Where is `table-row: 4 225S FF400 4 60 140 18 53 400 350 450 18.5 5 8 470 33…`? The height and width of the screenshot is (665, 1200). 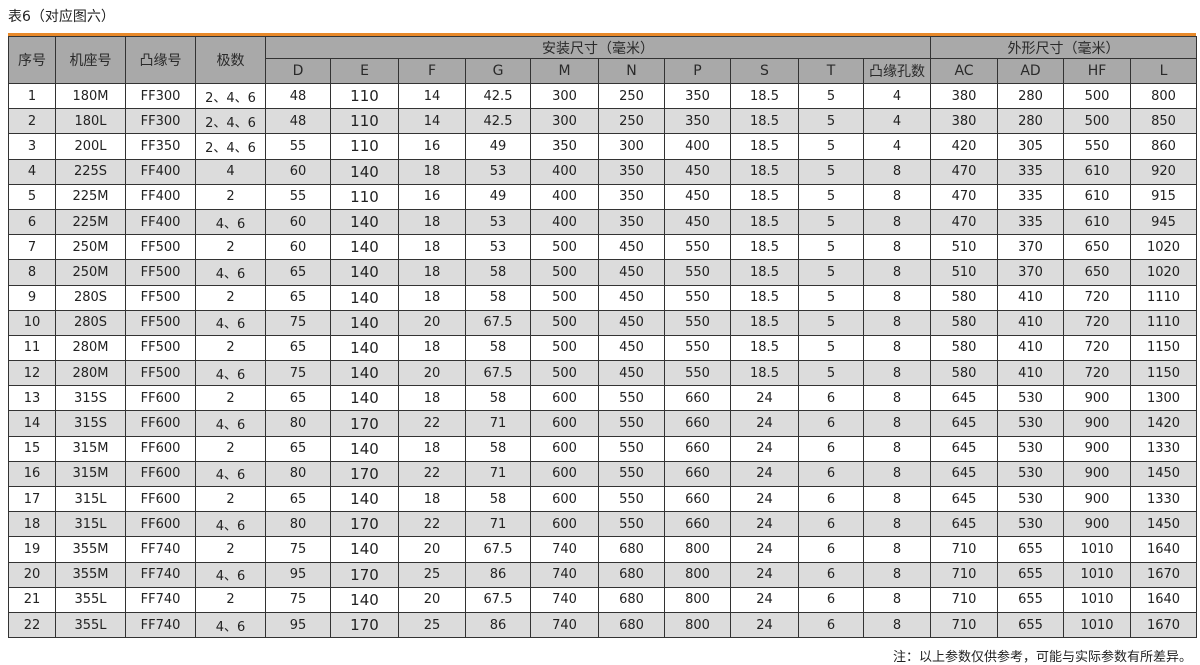
table-row: 4 225S FF400 4 60 140 18 53 400 350 450 18.5 5 8 470 33… is located at coordinates (603, 171).